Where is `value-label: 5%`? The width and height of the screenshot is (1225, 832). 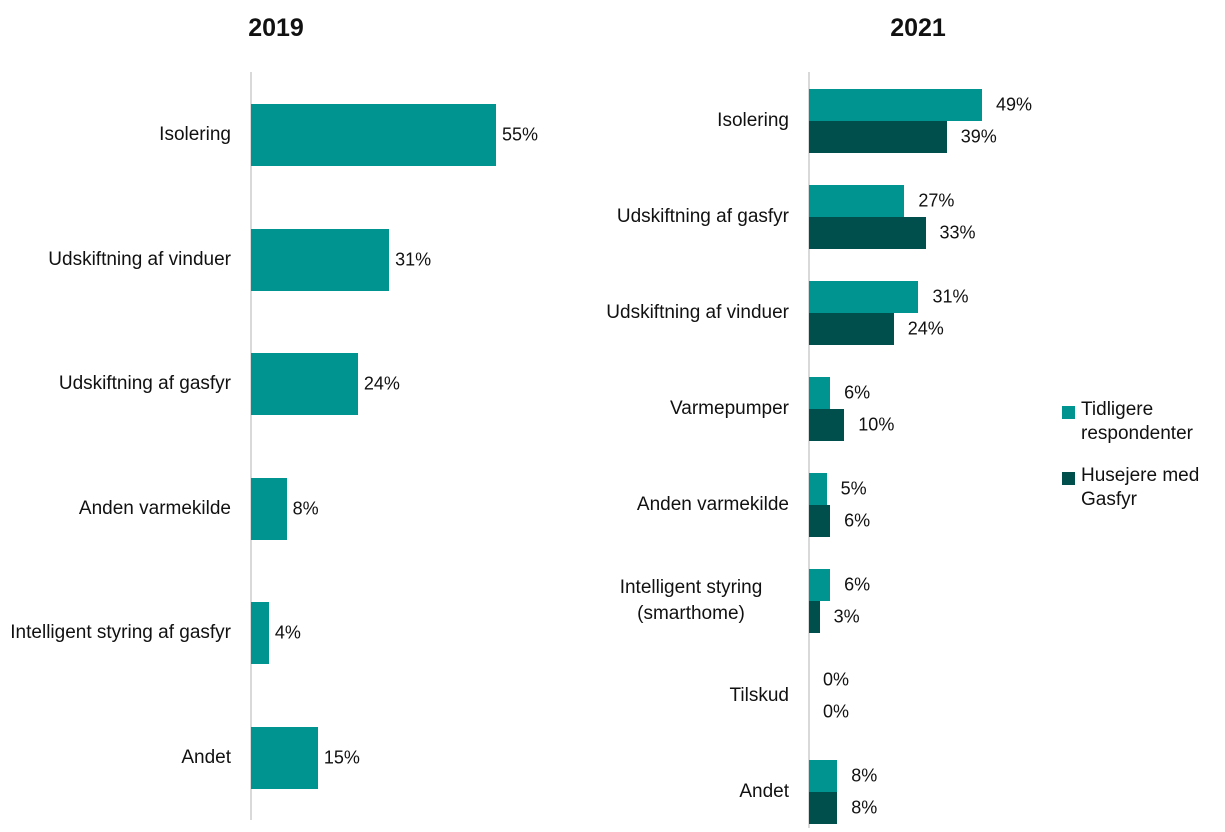
value-label: 5% is located at coordinates (853, 488).